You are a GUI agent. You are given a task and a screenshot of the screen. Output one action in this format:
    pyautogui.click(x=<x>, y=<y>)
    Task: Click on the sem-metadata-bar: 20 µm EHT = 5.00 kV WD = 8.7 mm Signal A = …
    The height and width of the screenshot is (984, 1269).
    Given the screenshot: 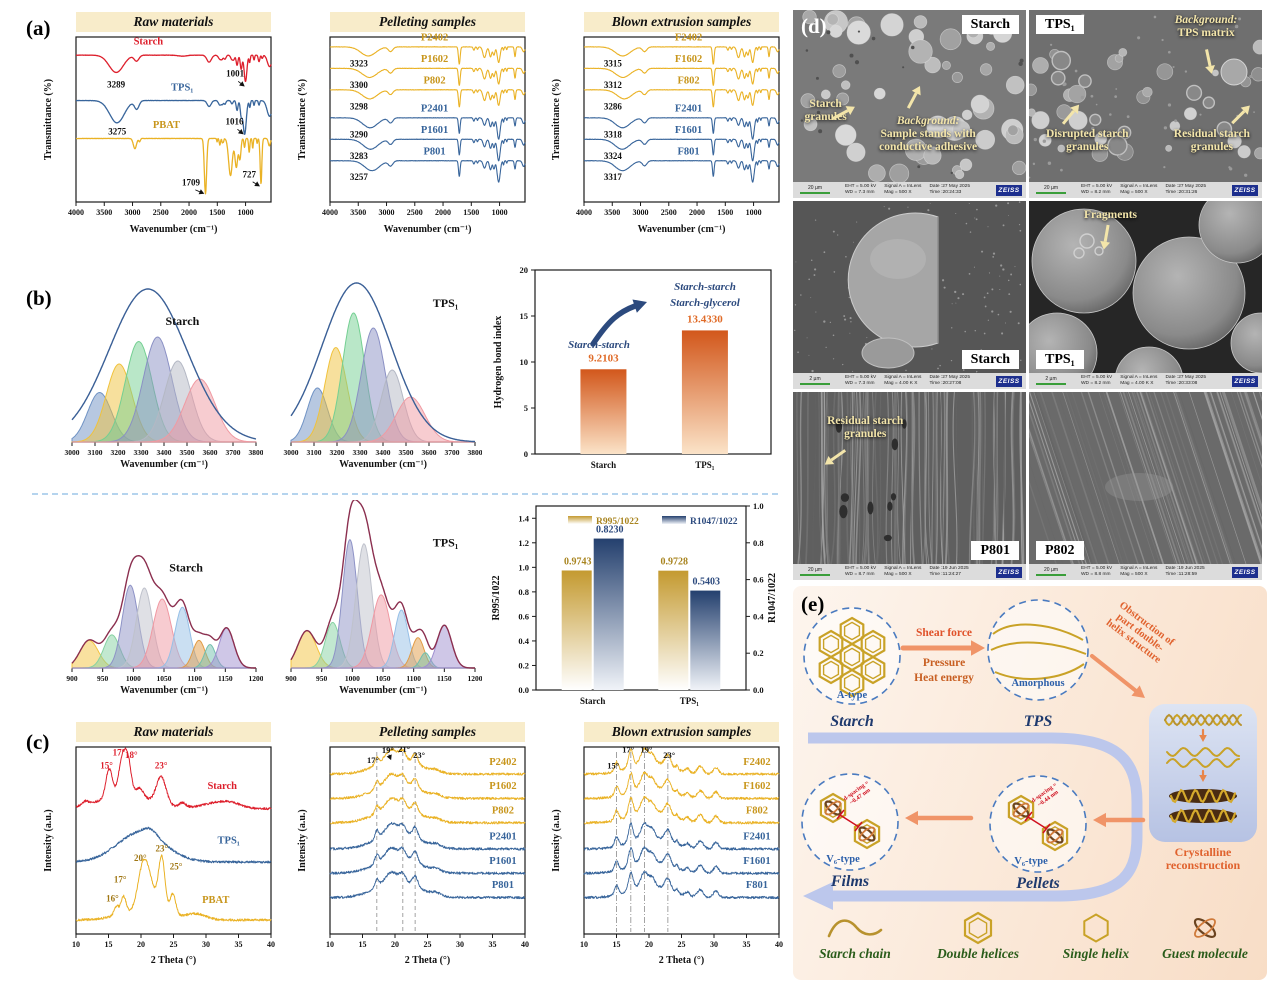 What is the action you would take?
    pyautogui.click(x=909, y=572)
    